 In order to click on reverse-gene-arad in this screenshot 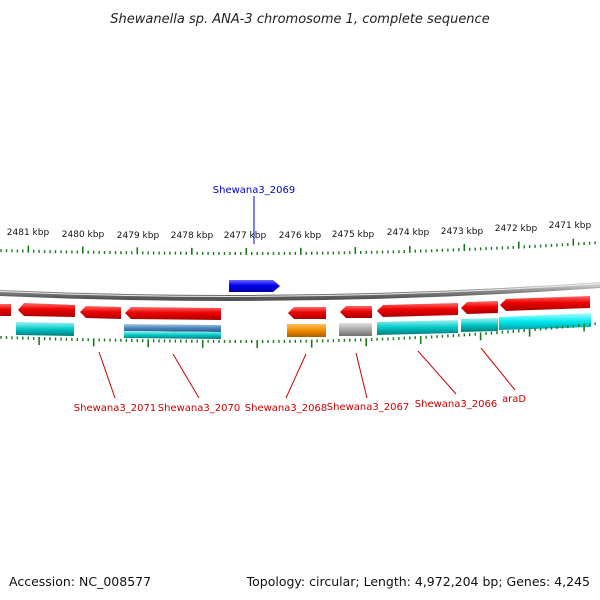, I will do `click(545, 303)`.